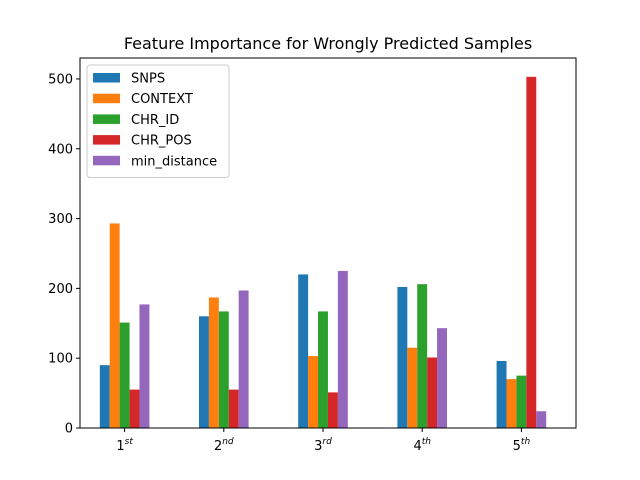  I want to click on legend-label: CONTEXT, so click(162, 99).